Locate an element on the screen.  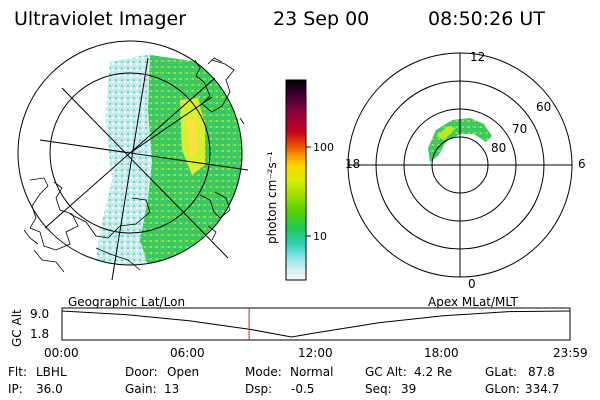
altitude-tick-high: 9.0 is located at coordinates (39, 314).